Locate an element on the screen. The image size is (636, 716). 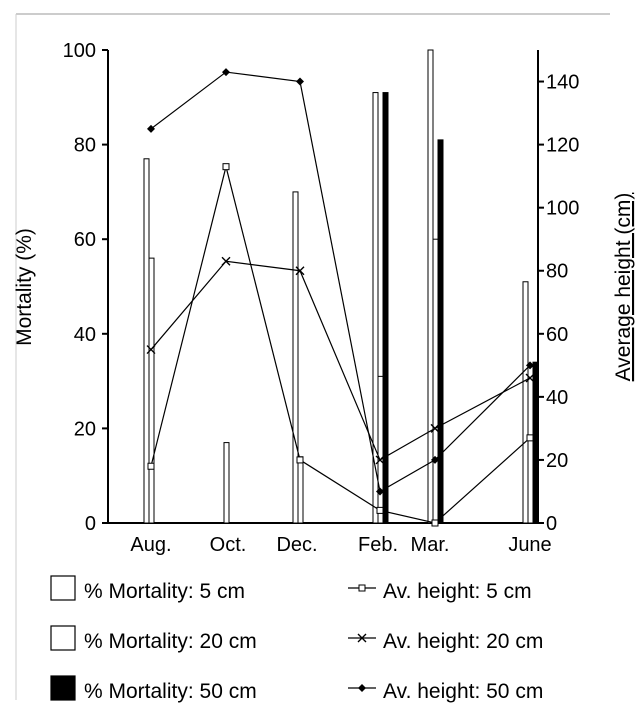
right-tick-label: 0 is located at coordinates (551, 524).